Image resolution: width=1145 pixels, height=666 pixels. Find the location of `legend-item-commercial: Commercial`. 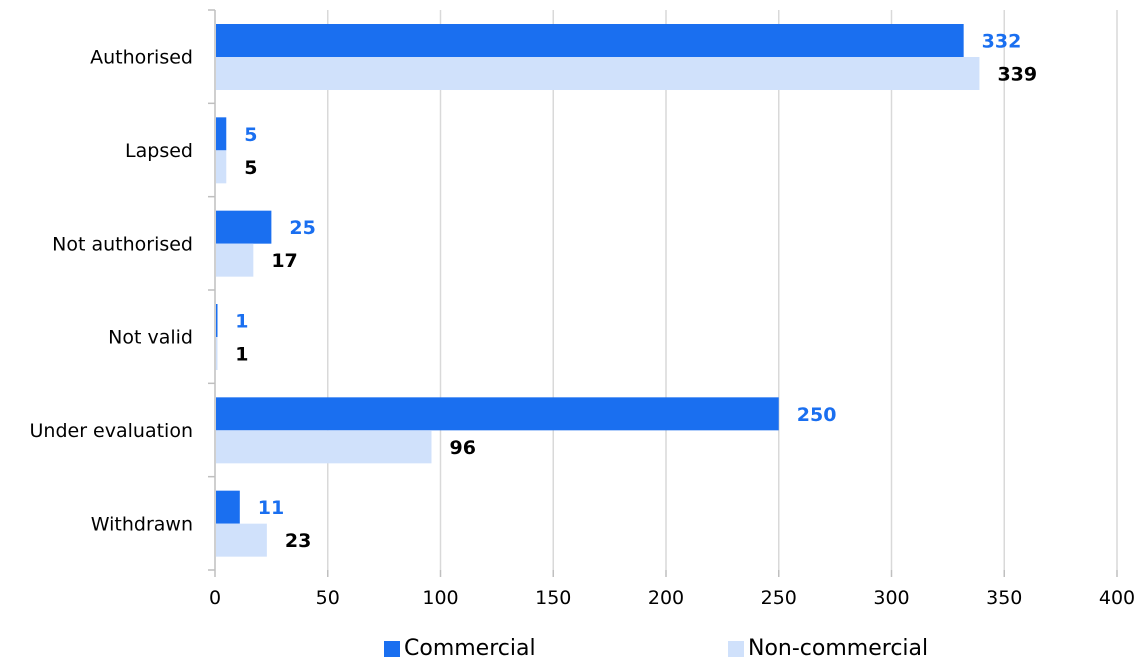

legend-item-commercial: Commercial is located at coordinates (460, 648).